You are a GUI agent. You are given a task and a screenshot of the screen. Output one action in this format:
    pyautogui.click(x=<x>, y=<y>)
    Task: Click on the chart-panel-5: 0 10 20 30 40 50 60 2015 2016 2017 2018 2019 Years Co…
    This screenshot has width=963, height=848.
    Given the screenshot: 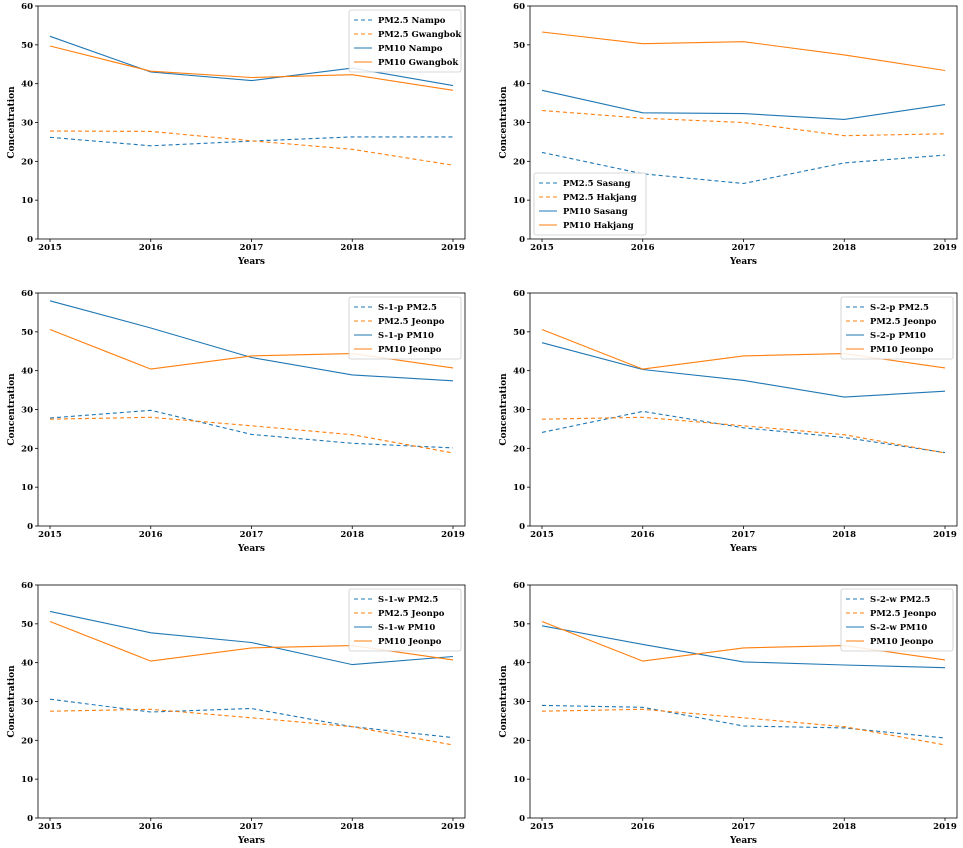 What is the action you would take?
    pyautogui.click(x=236, y=713)
    